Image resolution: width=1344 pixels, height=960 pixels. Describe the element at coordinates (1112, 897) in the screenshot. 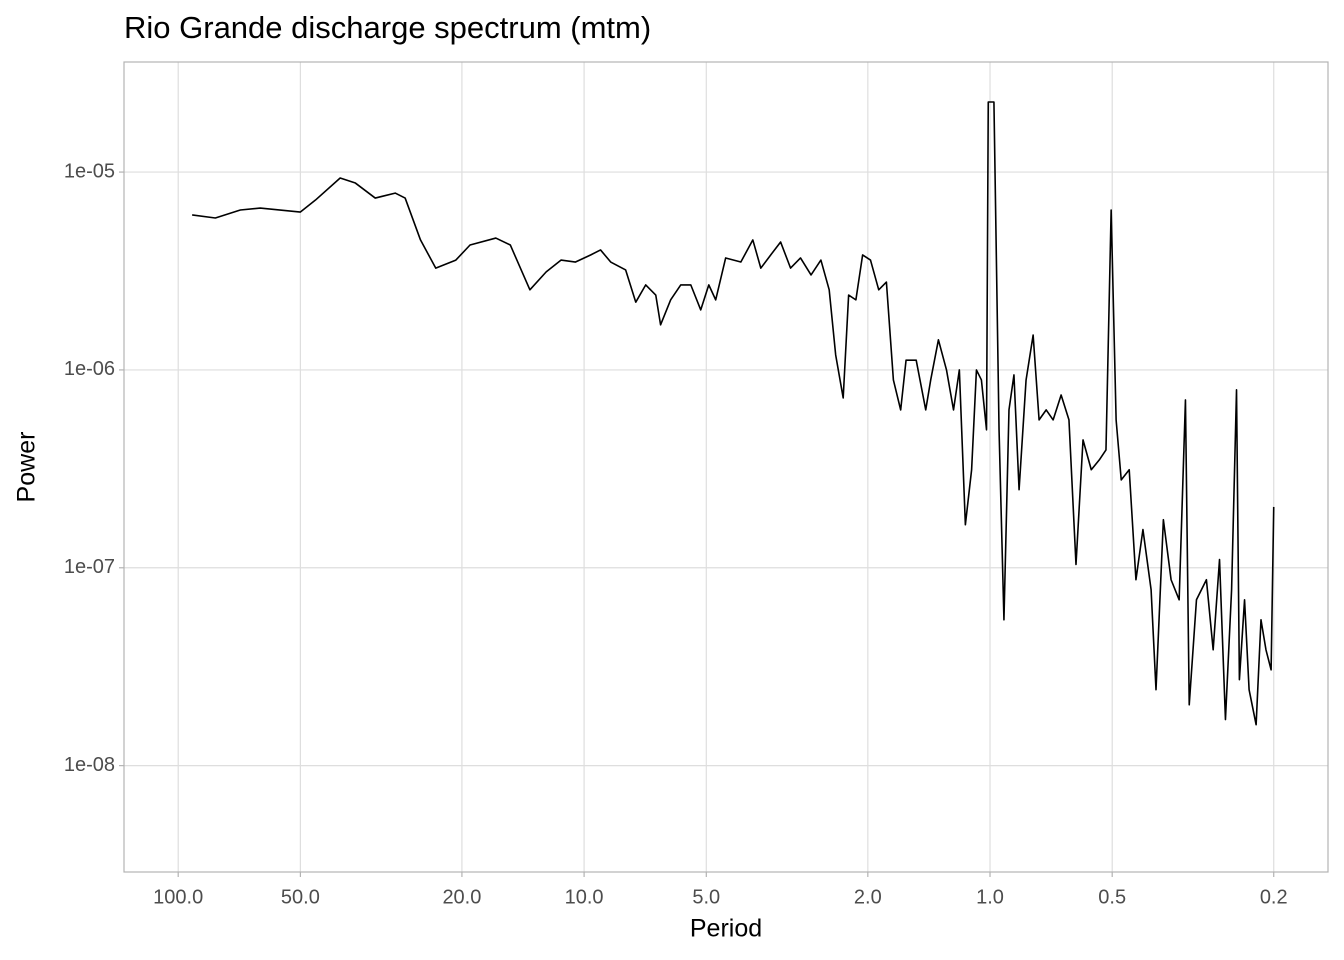

I see `x-tick-label: 0.5` at that location.